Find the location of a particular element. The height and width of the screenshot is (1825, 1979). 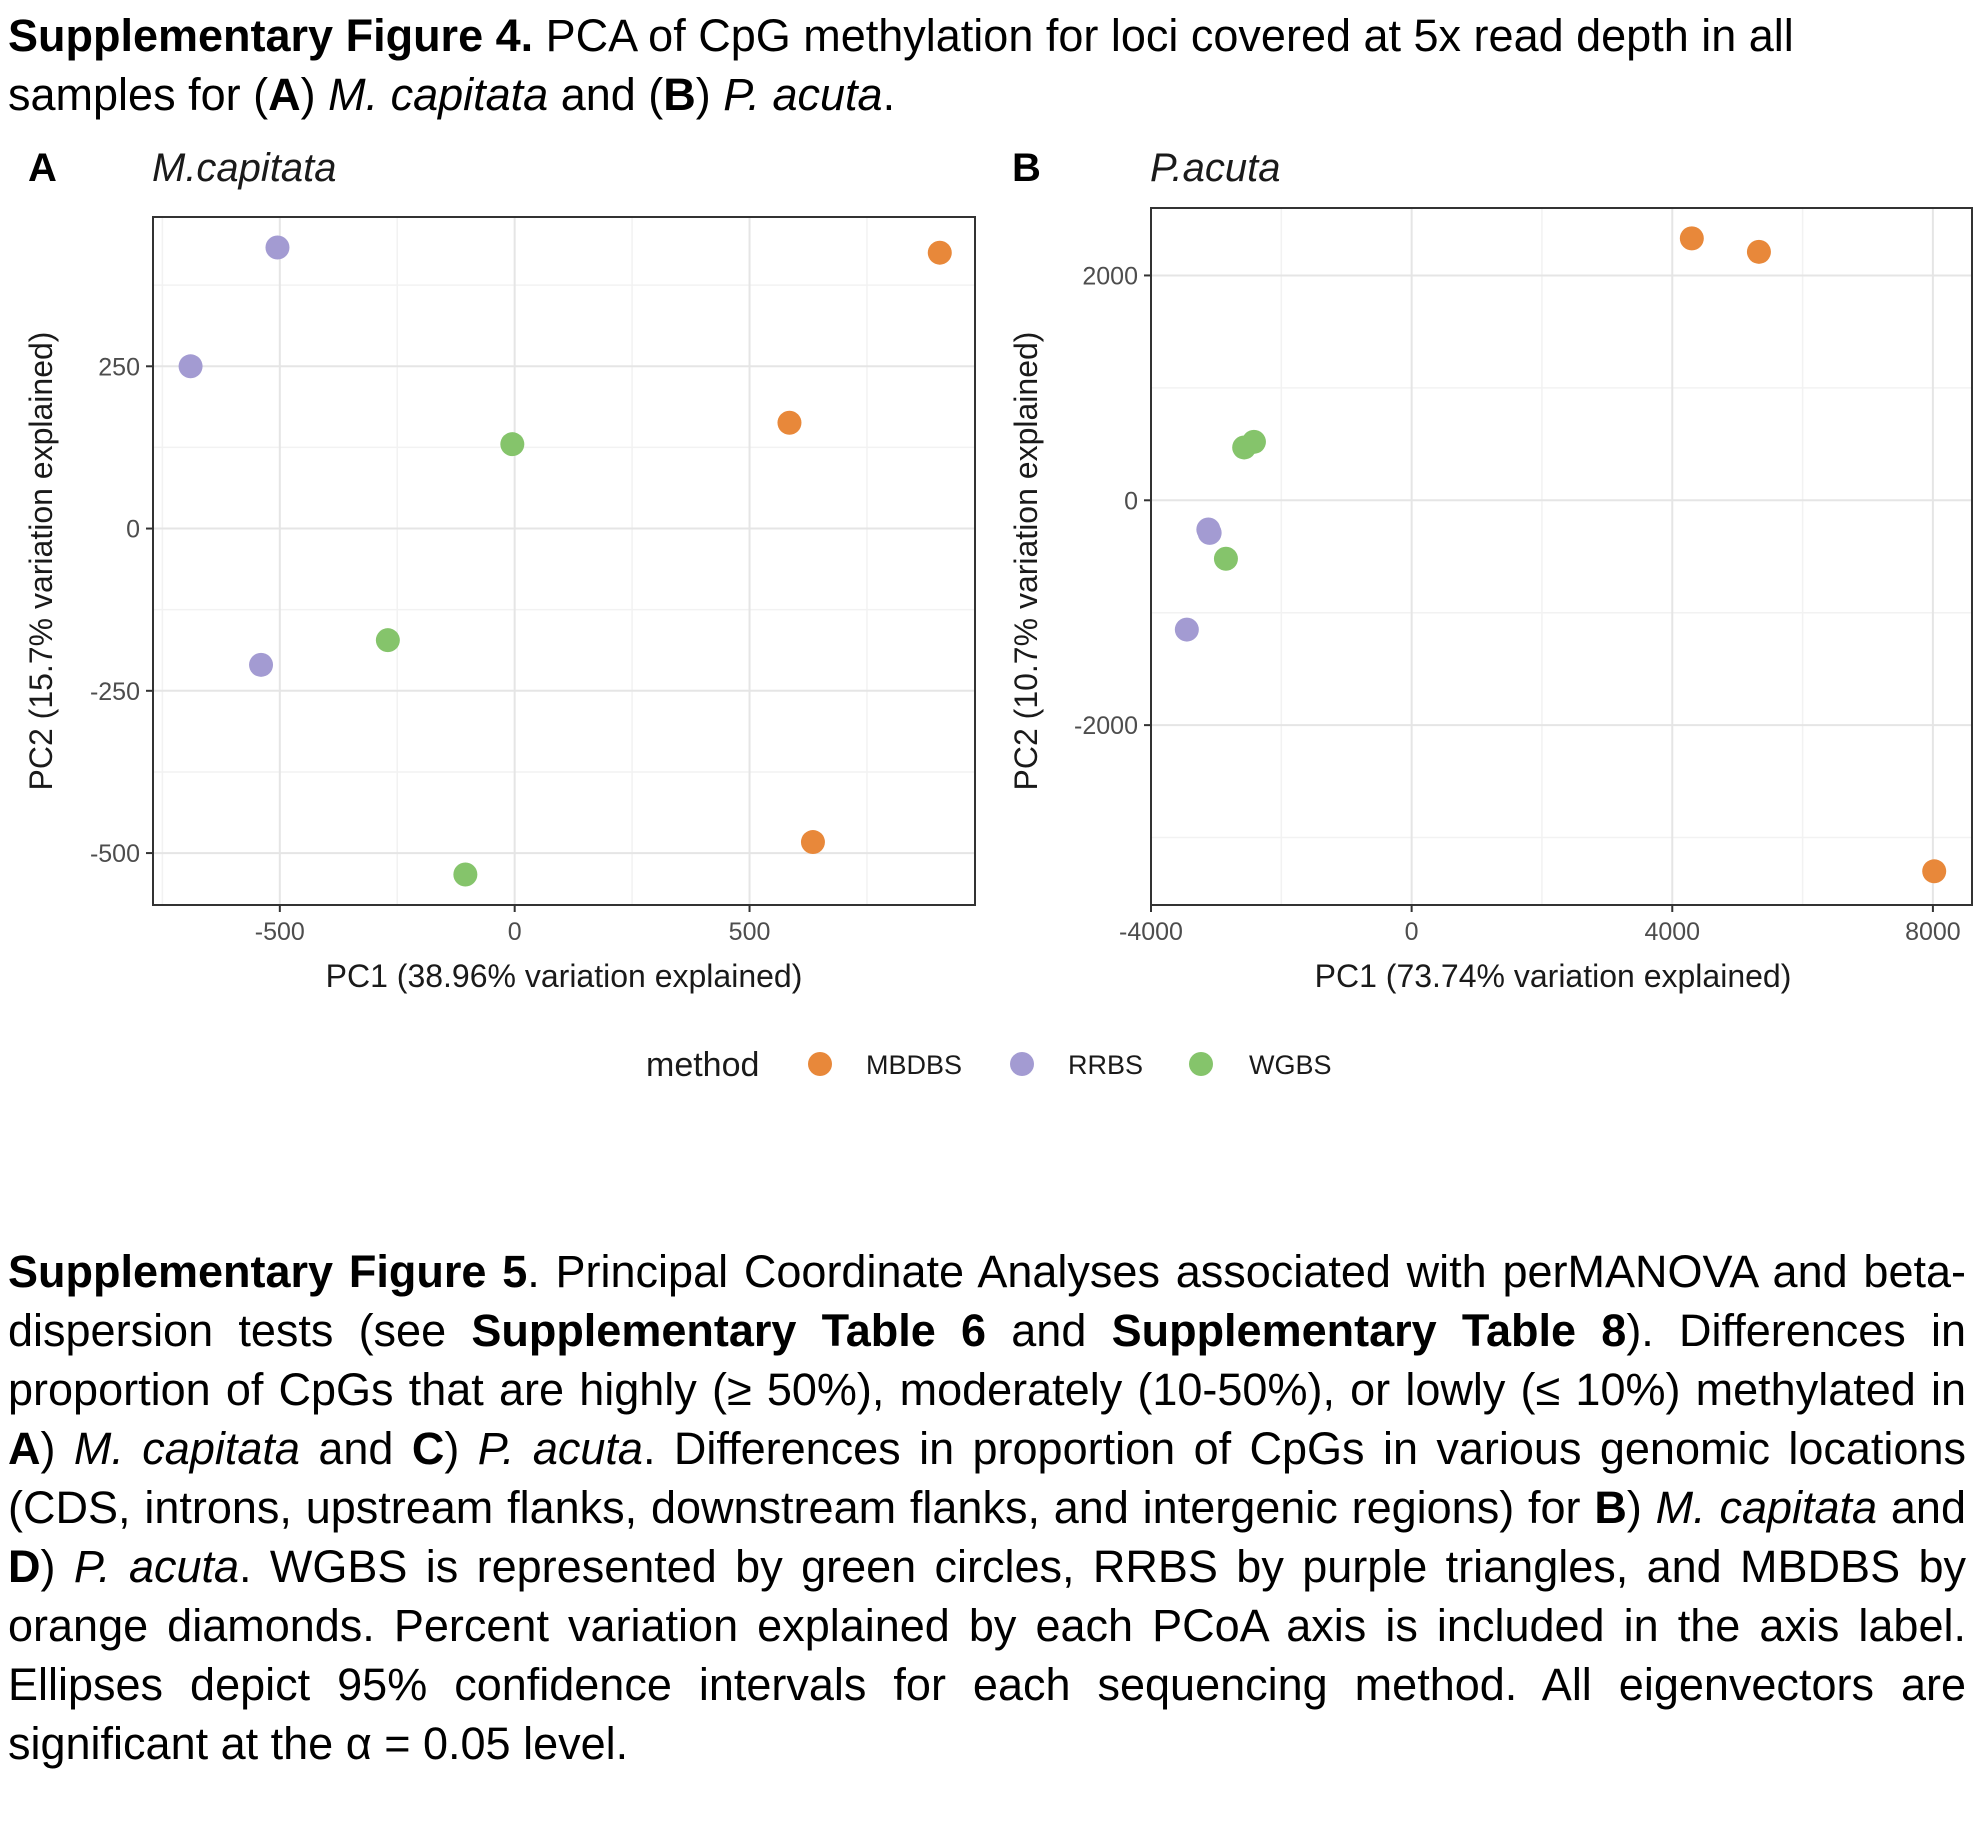

x-tick-label: 500 is located at coordinates (750, 932).